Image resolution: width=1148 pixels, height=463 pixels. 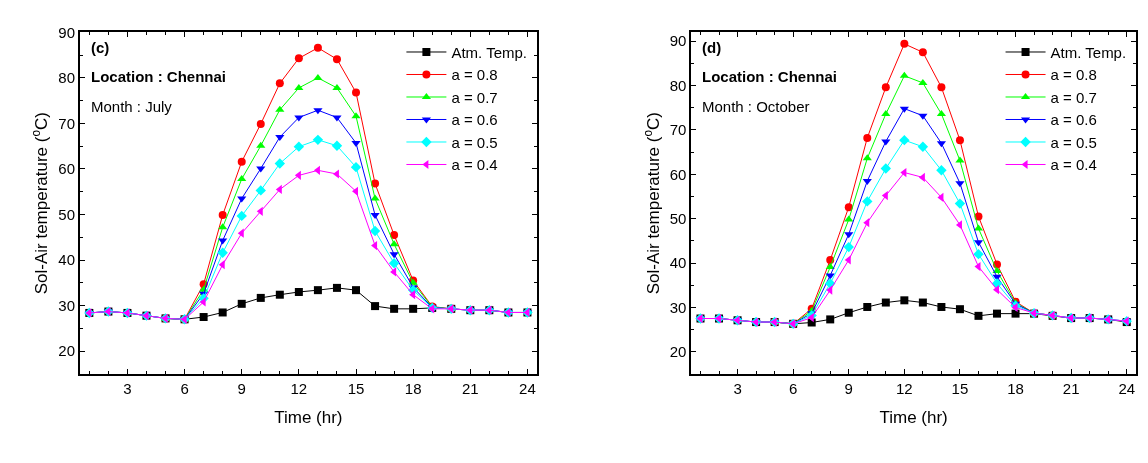 What do you see at coordinates (132, 106) in the screenshot?
I see `annotation: Month : July` at bounding box center [132, 106].